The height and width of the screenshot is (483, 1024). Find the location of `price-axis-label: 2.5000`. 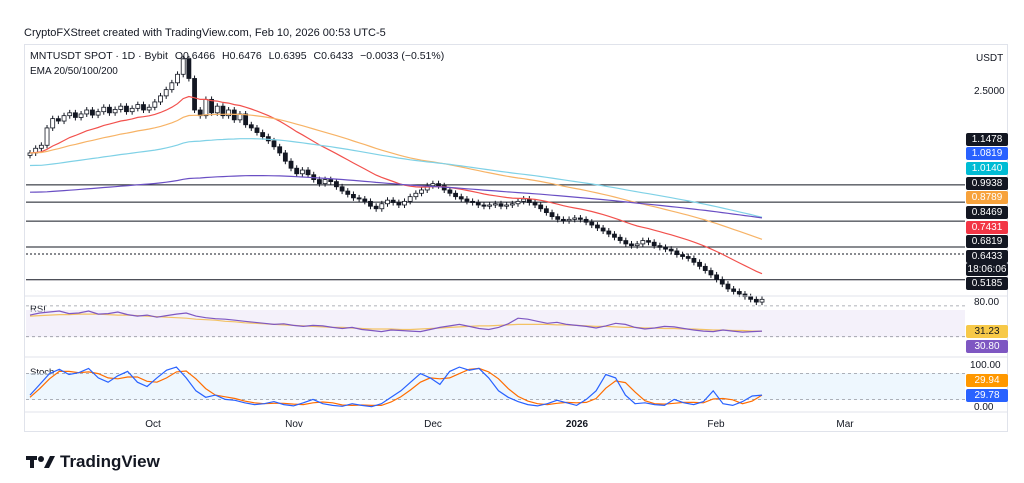

price-axis-label: 2.5000 is located at coordinates (989, 91).